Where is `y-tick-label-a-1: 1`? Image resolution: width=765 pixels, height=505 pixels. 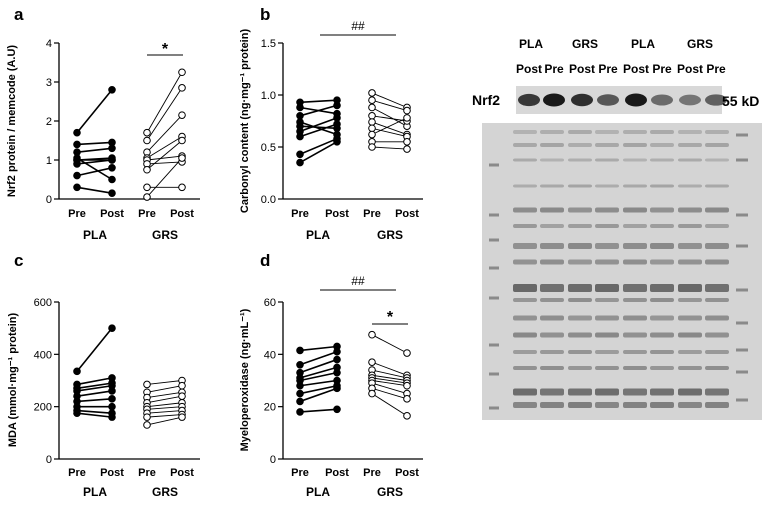
y-tick-label-a-1: 1 is located at coordinates (49, 161).